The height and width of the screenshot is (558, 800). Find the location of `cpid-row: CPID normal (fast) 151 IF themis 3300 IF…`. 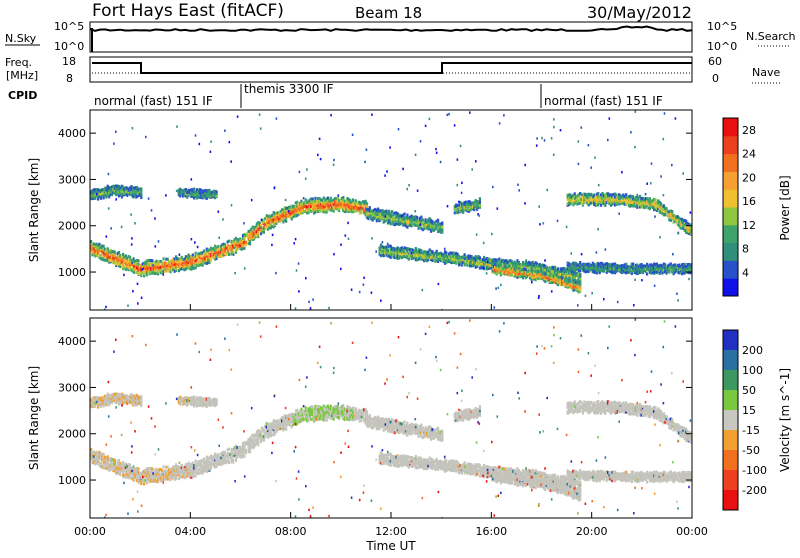

cpid-row: CPID normal (fast) 151 IF themis 3300 IF… is located at coordinates (335, 95).